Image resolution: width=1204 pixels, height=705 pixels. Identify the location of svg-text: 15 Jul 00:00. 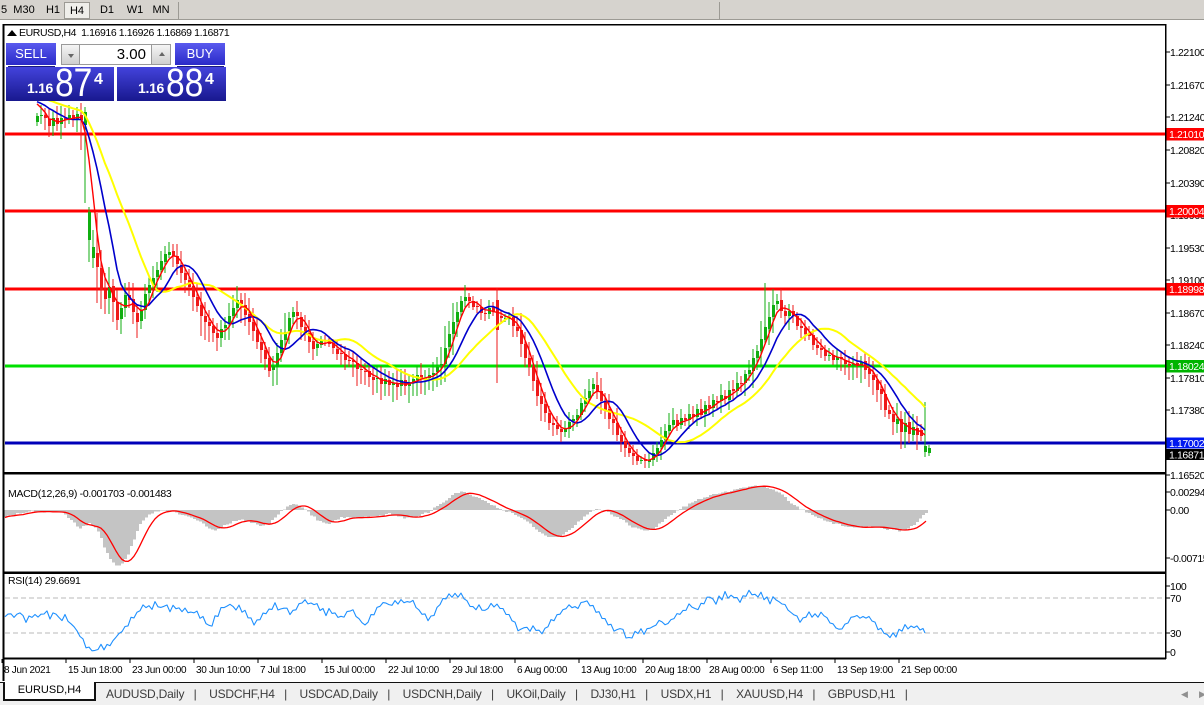
(350, 670).